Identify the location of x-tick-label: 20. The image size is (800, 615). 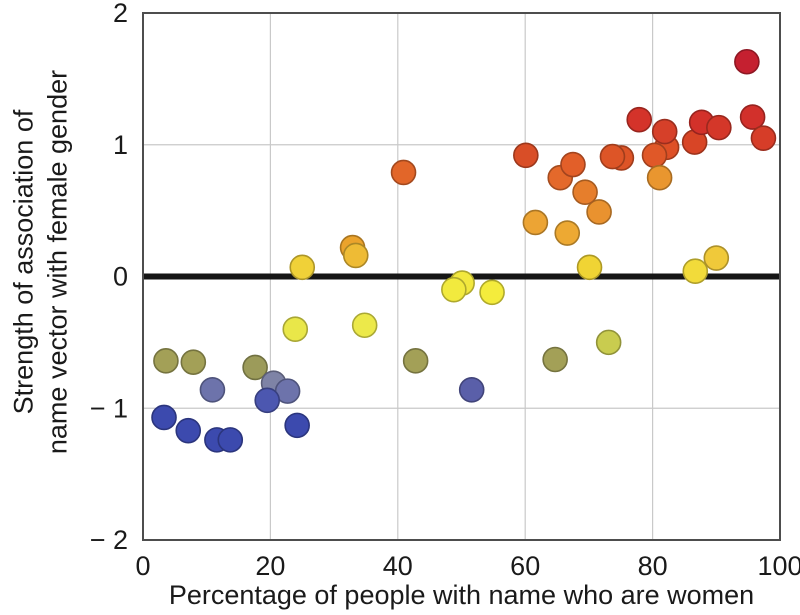
(270, 566).